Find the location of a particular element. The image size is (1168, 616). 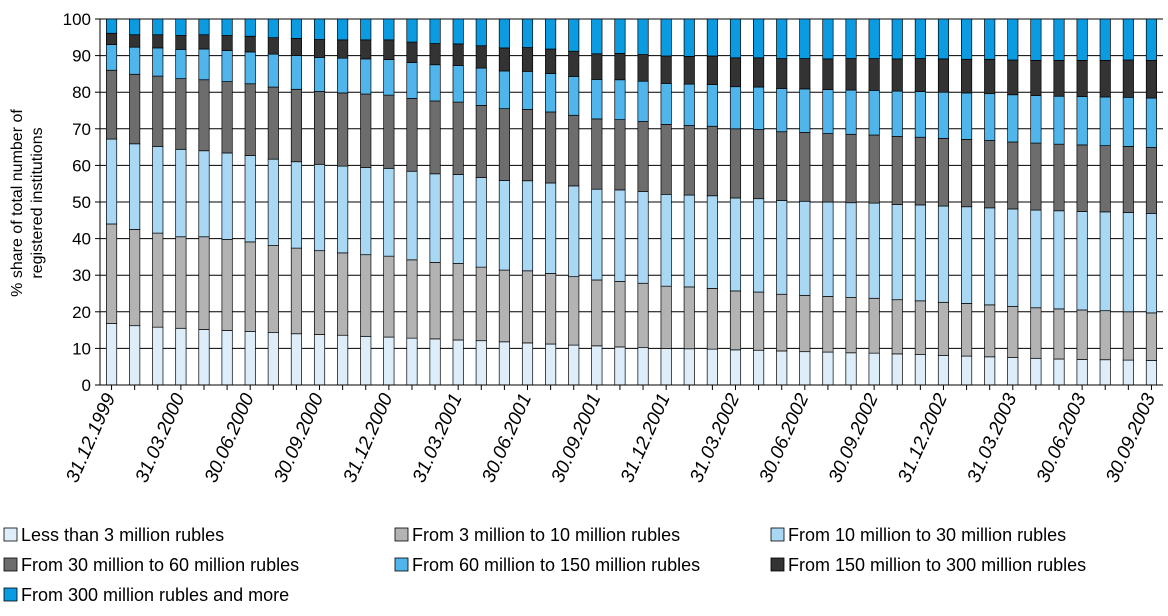

y-tick-label: 0 is located at coordinates (86, 385).